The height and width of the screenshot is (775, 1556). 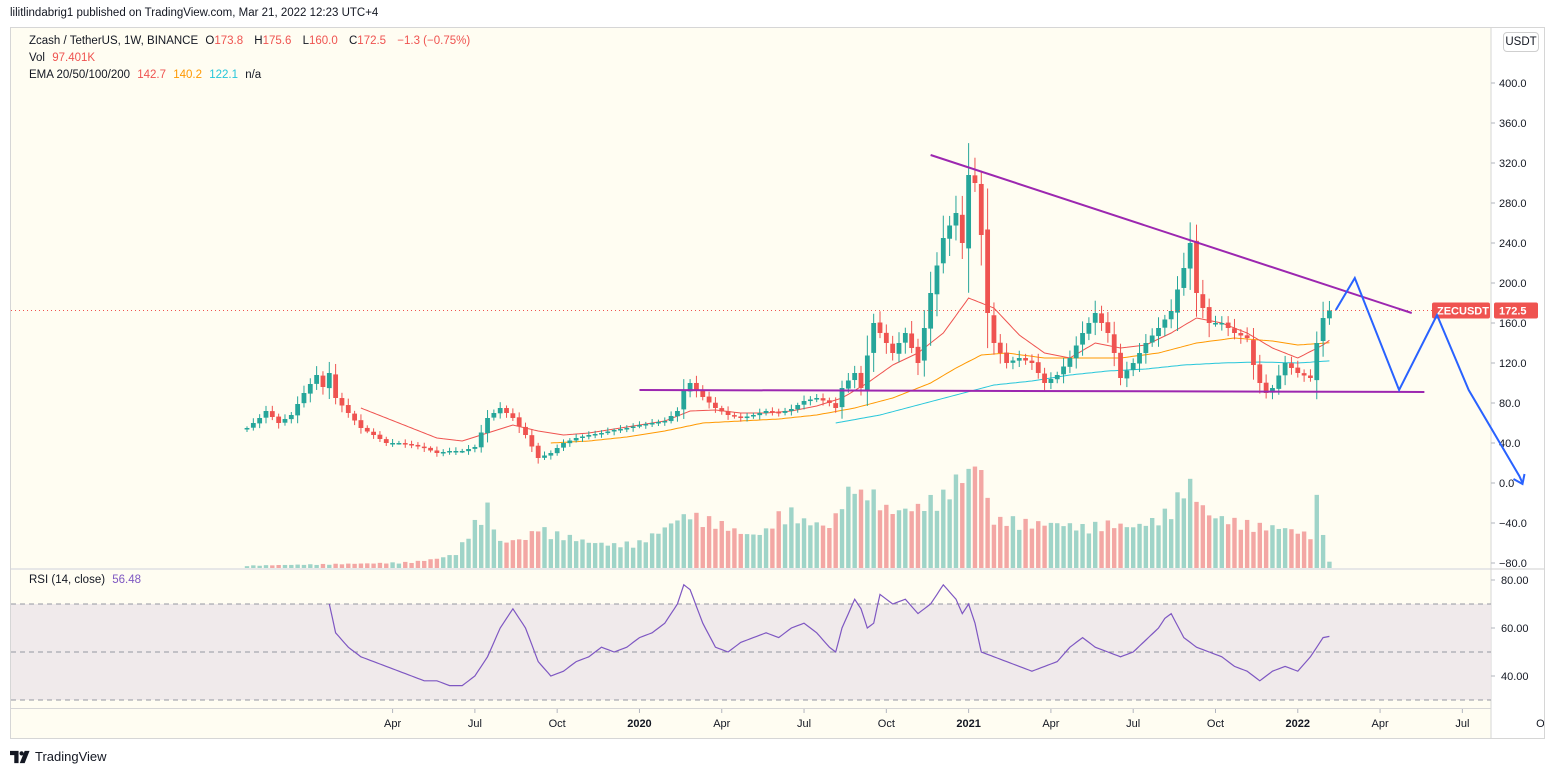 I want to click on trendline-resistance, so click(x=1171, y=234).